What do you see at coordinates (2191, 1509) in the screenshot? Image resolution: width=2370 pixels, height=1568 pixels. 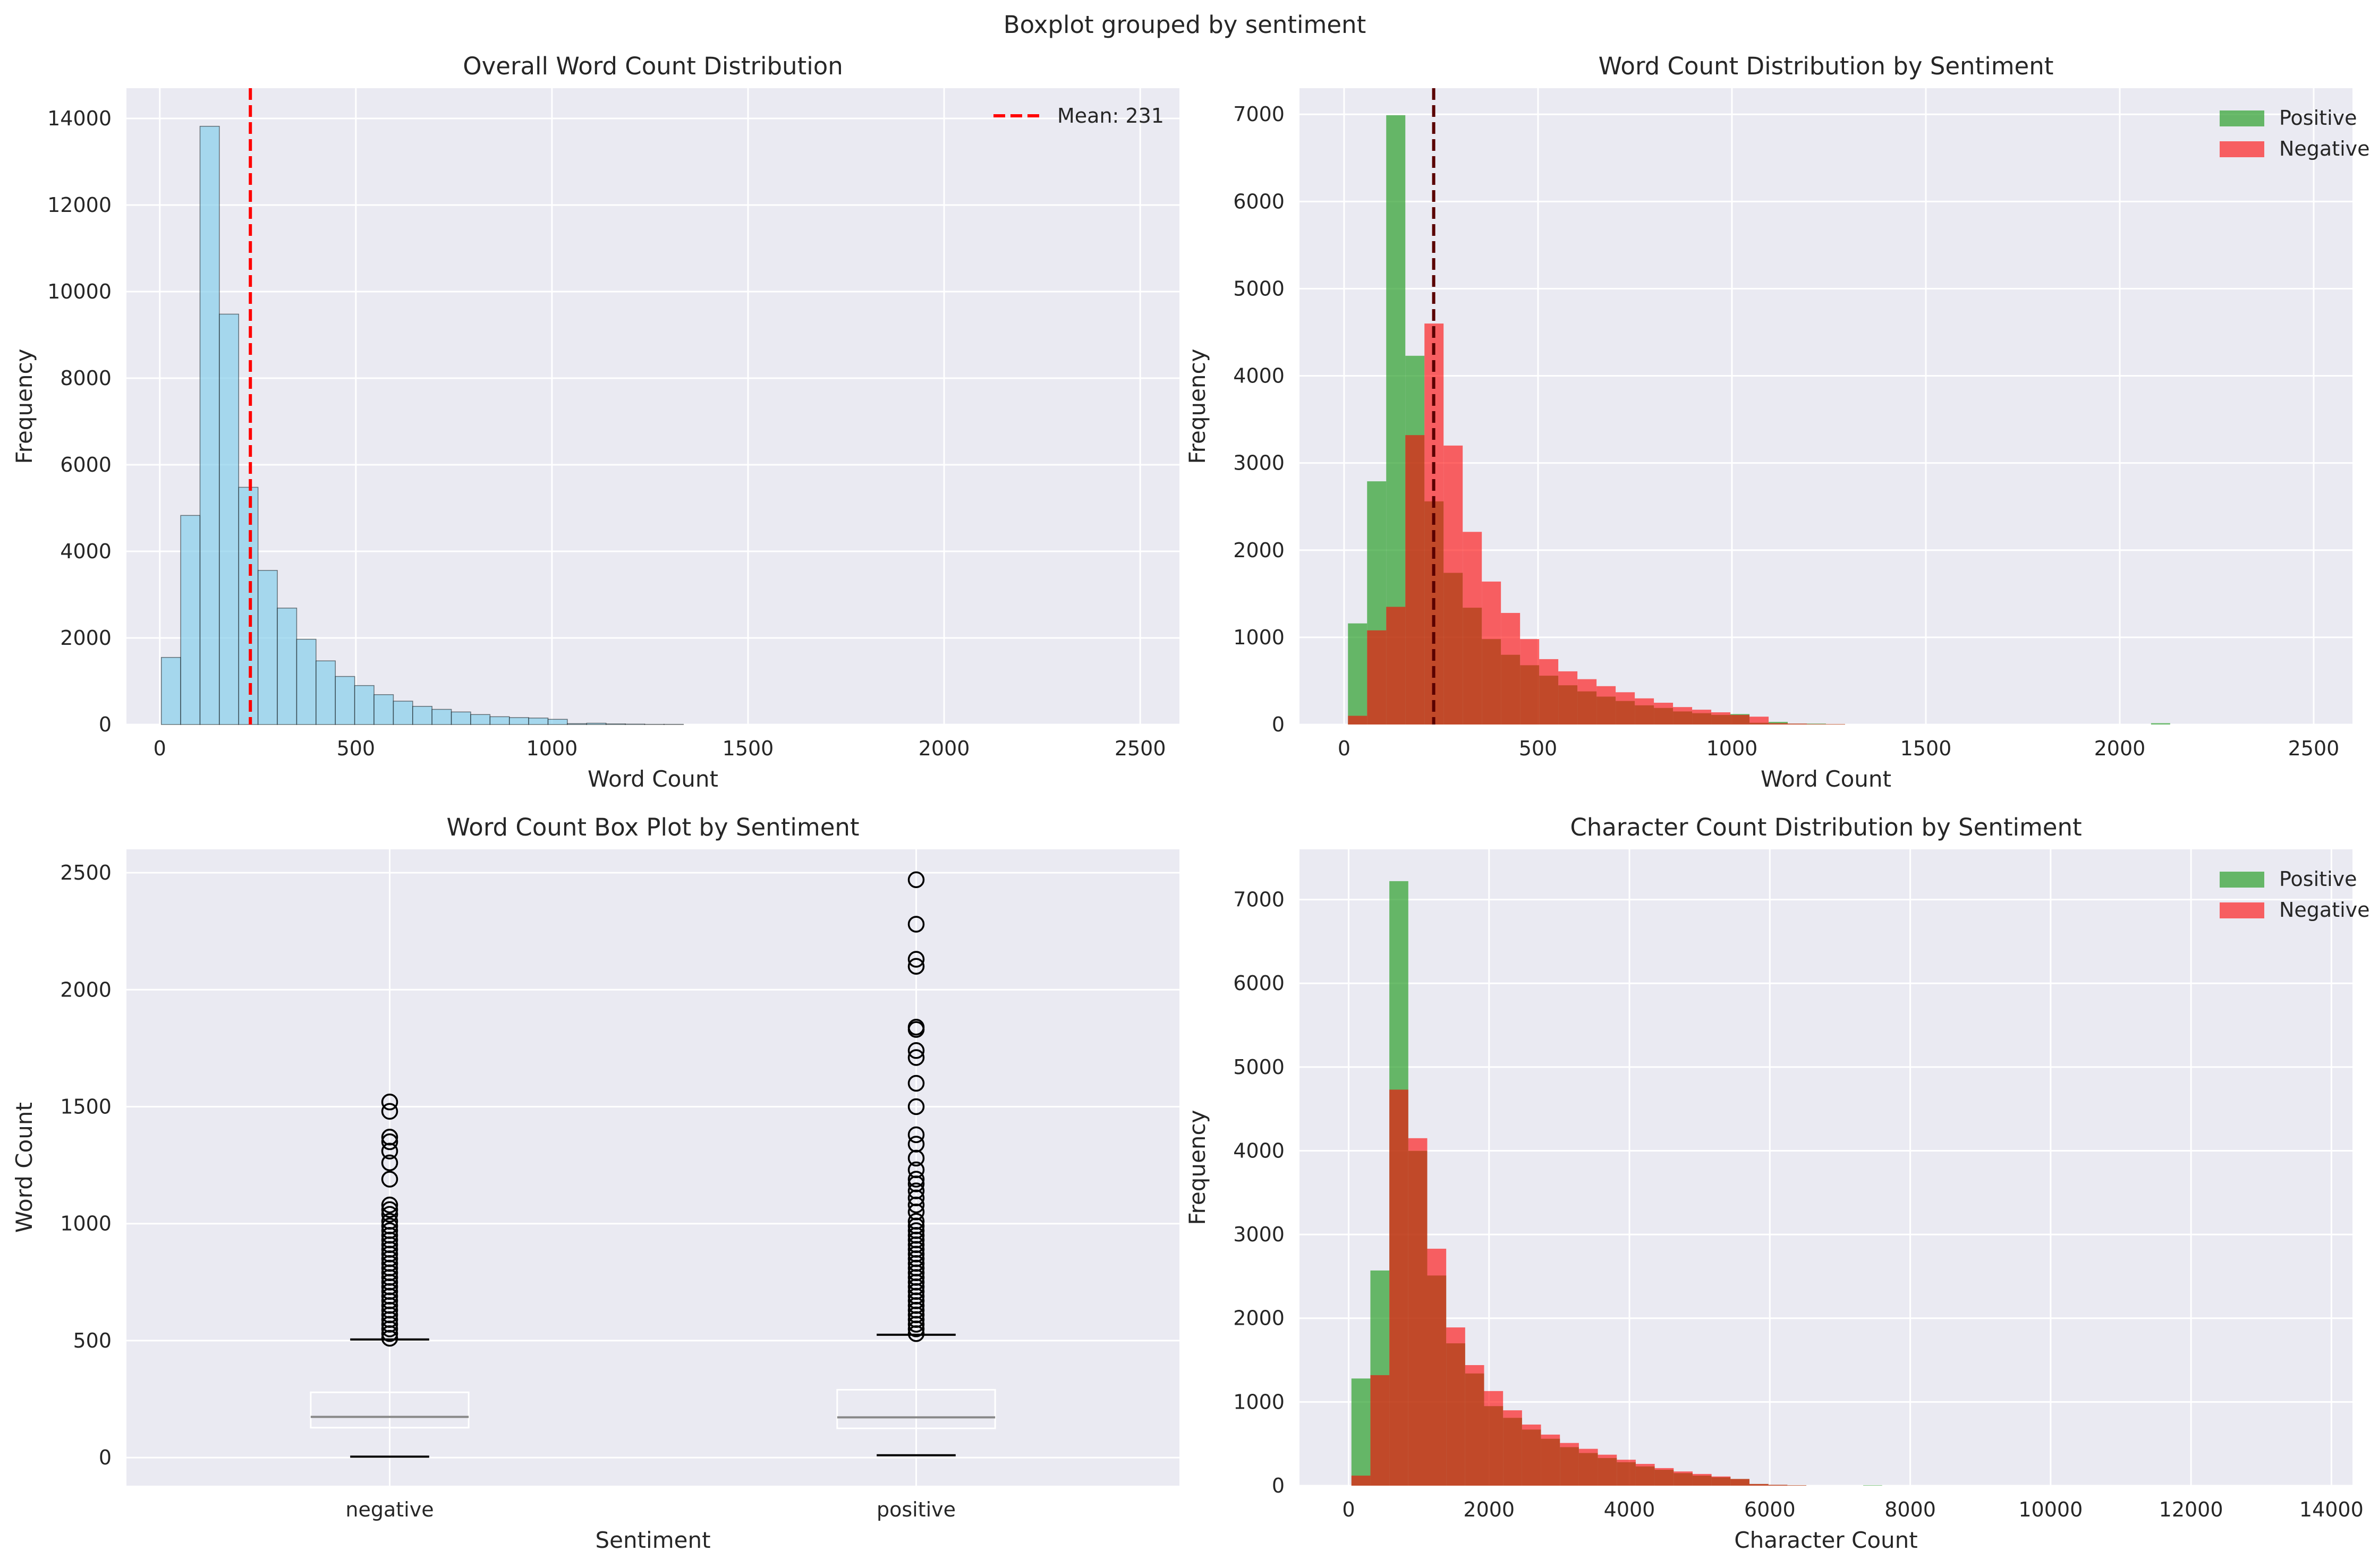 I see `char_count-xtick-label: 12000` at bounding box center [2191, 1509].